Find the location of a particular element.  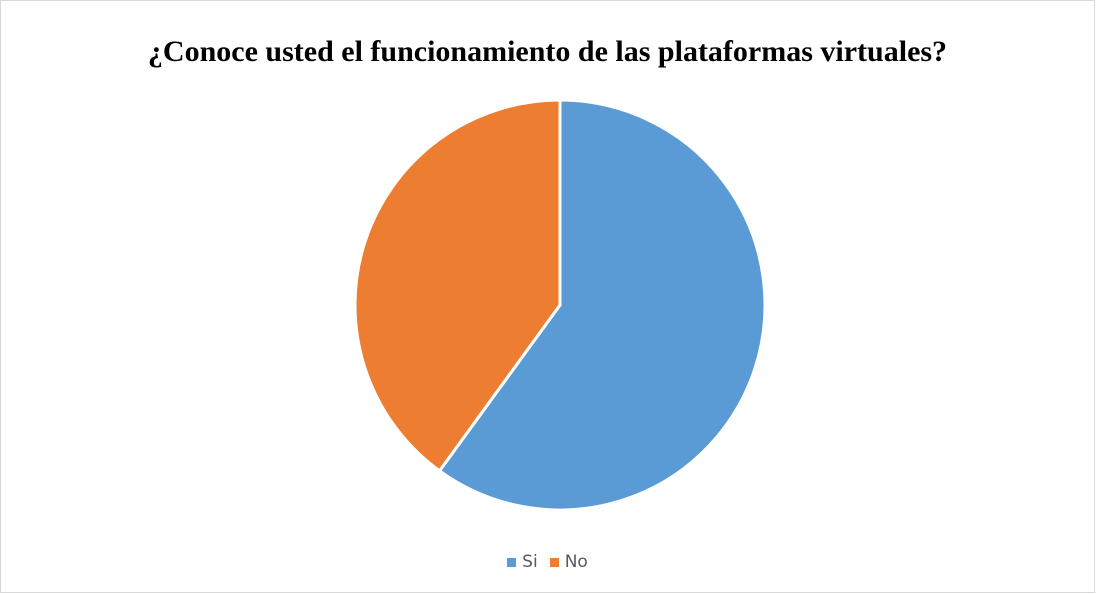

legend-item-si: Si is located at coordinates (522, 562).